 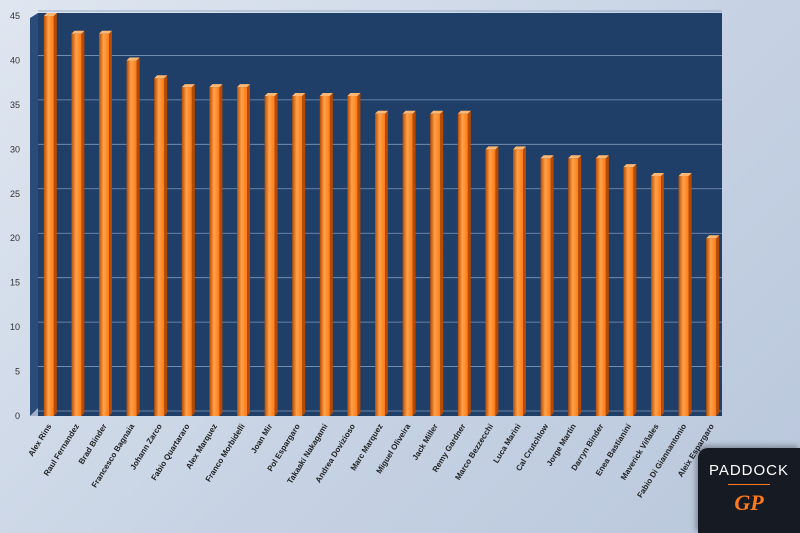 What do you see at coordinates (15, 149) in the screenshot?
I see `y-tick-label: 30` at bounding box center [15, 149].